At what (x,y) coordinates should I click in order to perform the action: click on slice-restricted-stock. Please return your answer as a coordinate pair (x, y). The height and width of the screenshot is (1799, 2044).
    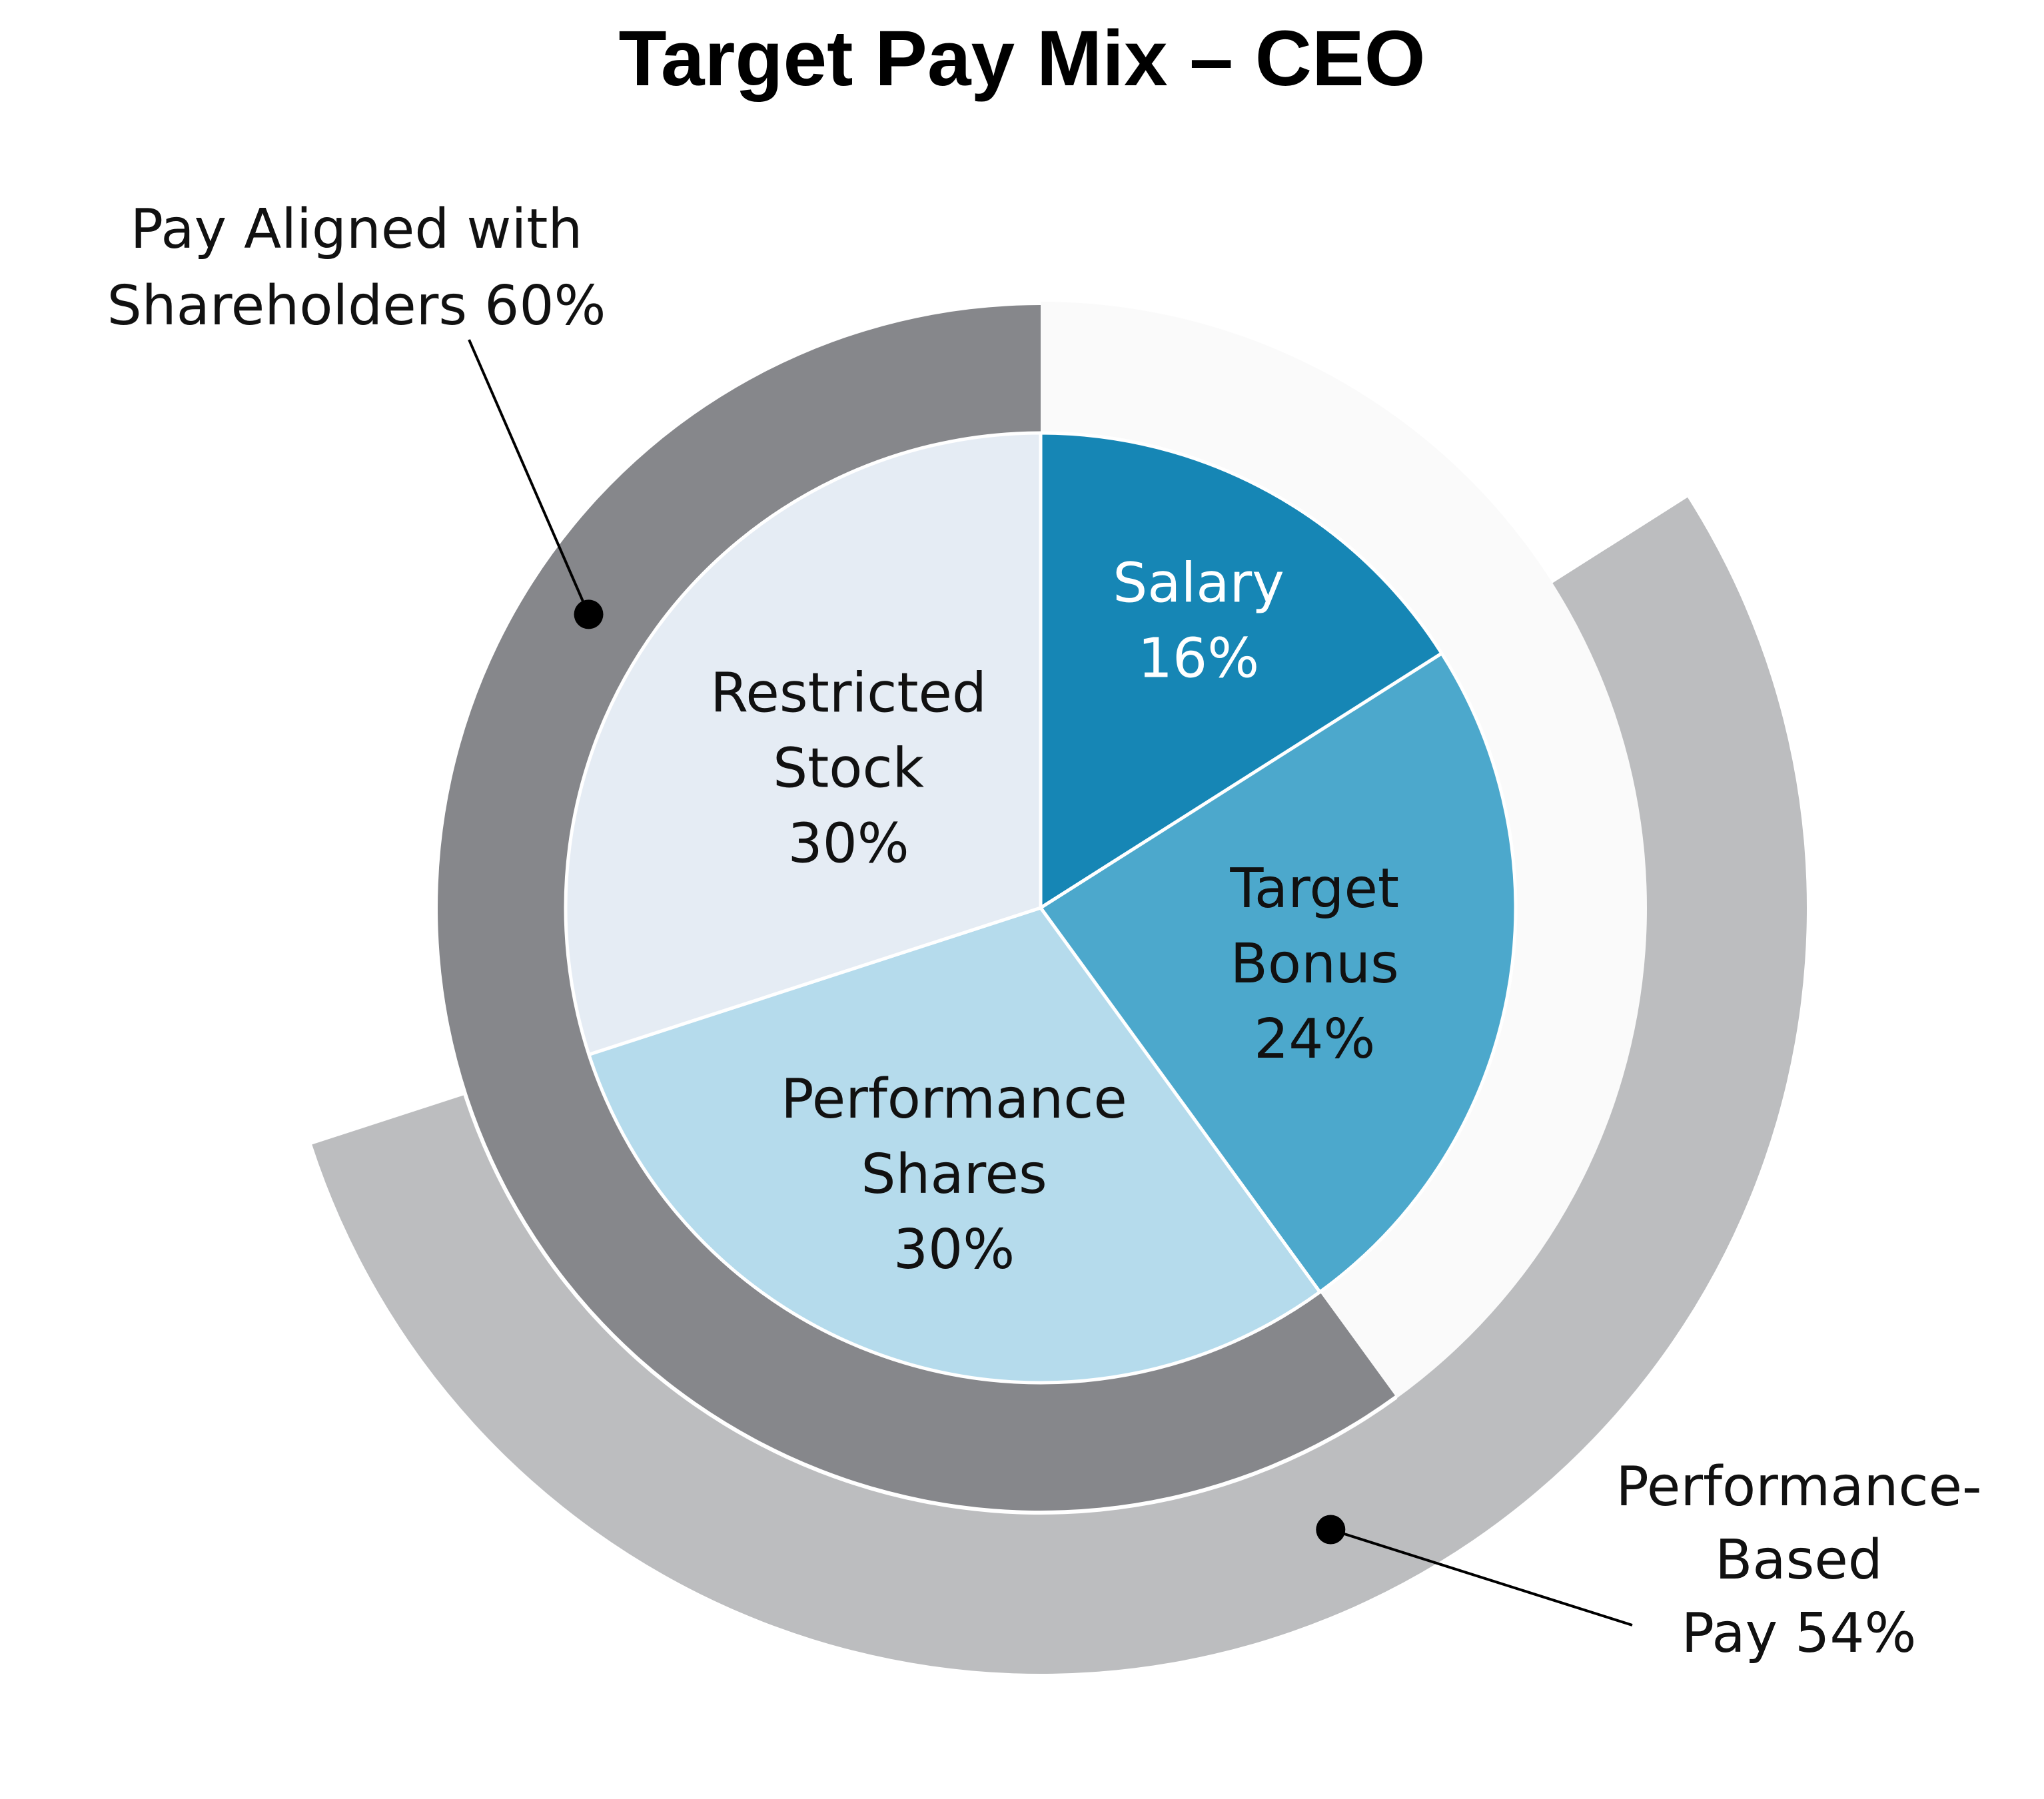
    Looking at the image, I should click on (803, 743).